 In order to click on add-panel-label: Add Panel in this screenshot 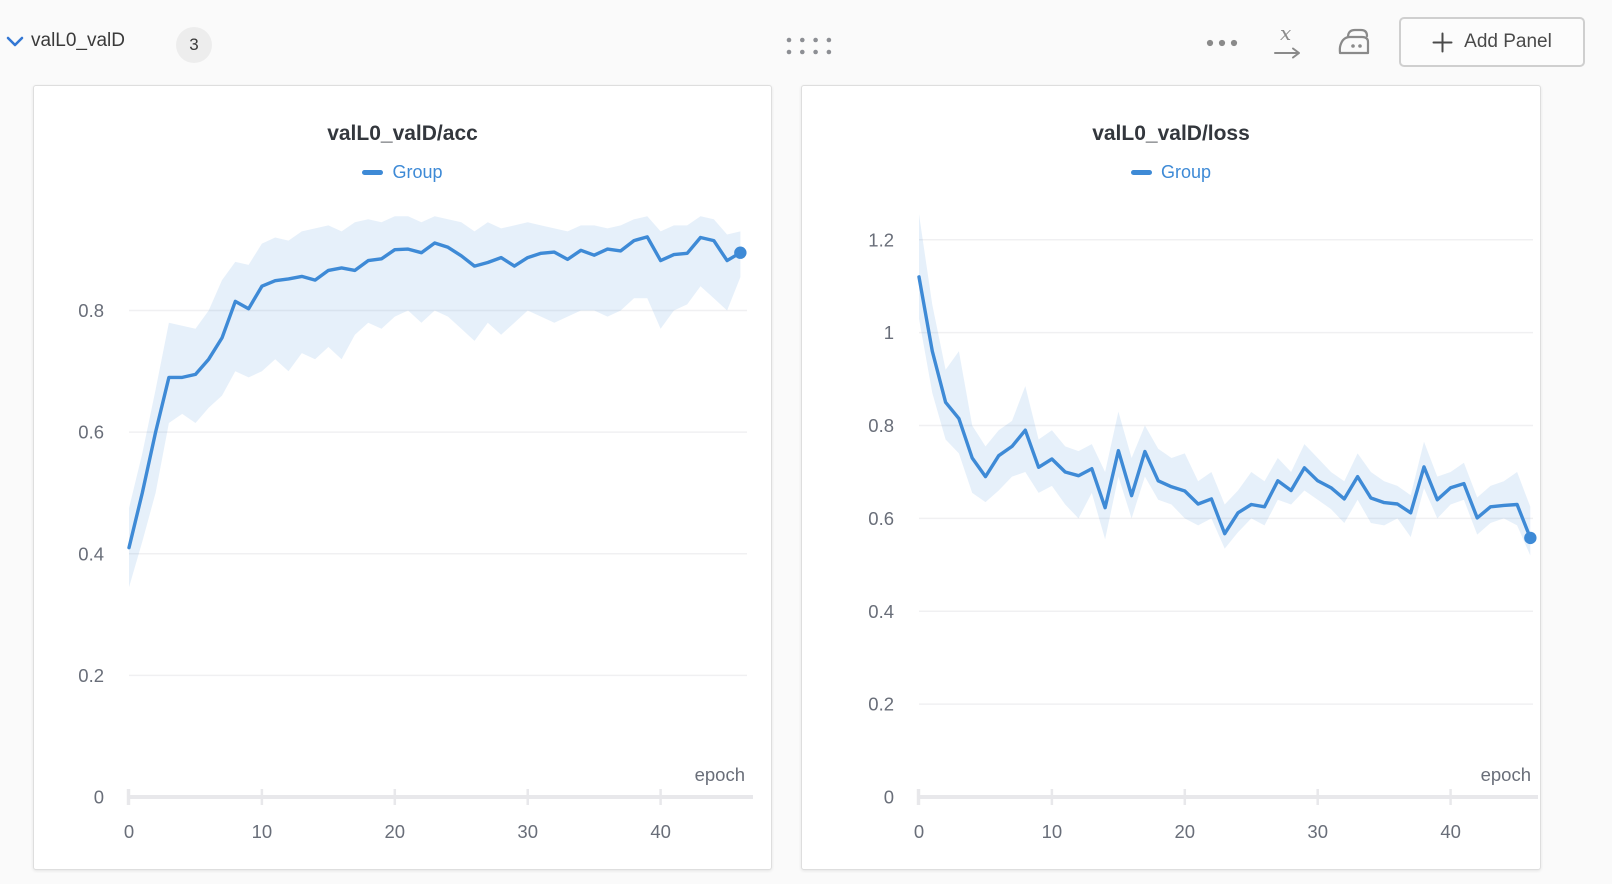, I will do `click(1508, 41)`.